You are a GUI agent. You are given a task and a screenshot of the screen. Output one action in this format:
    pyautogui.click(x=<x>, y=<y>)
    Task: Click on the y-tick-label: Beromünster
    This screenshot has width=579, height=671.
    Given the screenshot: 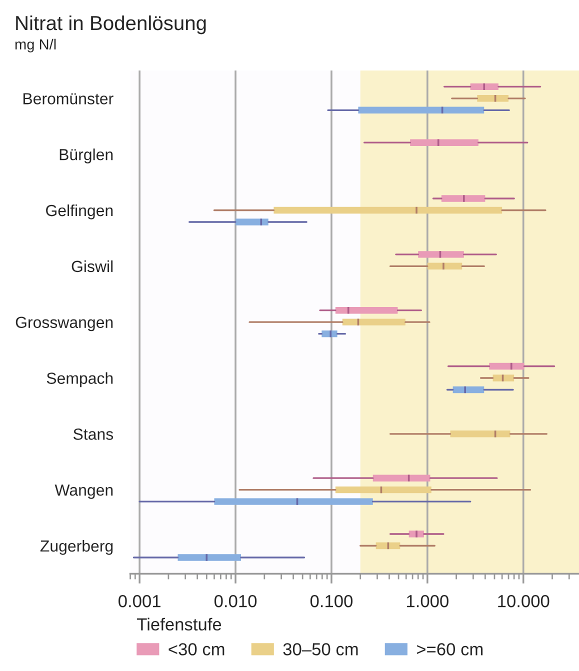 What is the action you would take?
    pyautogui.click(x=68, y=98)
    